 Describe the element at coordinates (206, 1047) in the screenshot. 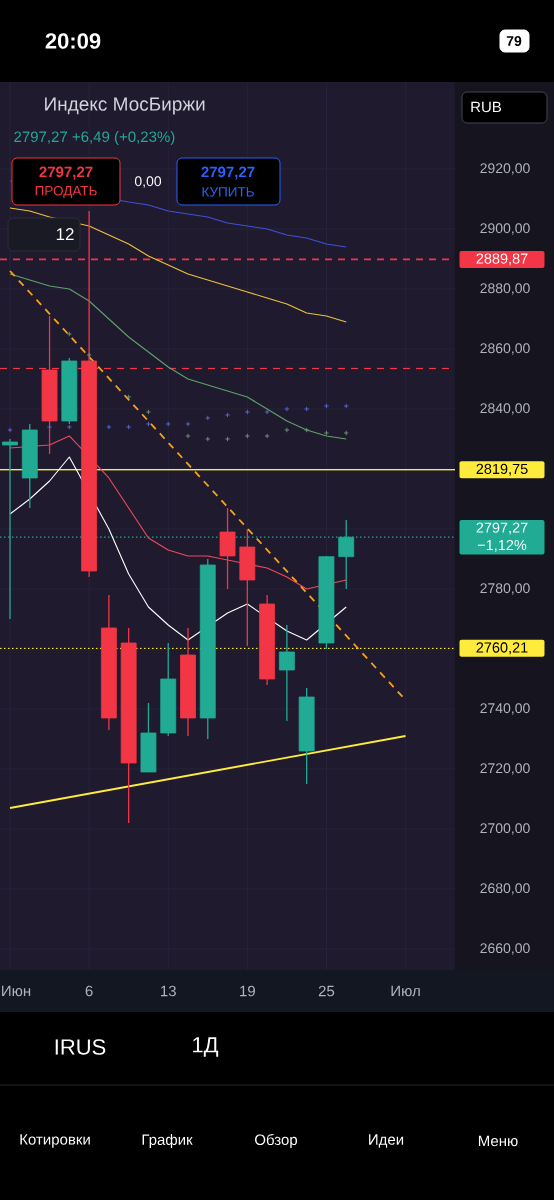

I see `text: 1Д` at that location.